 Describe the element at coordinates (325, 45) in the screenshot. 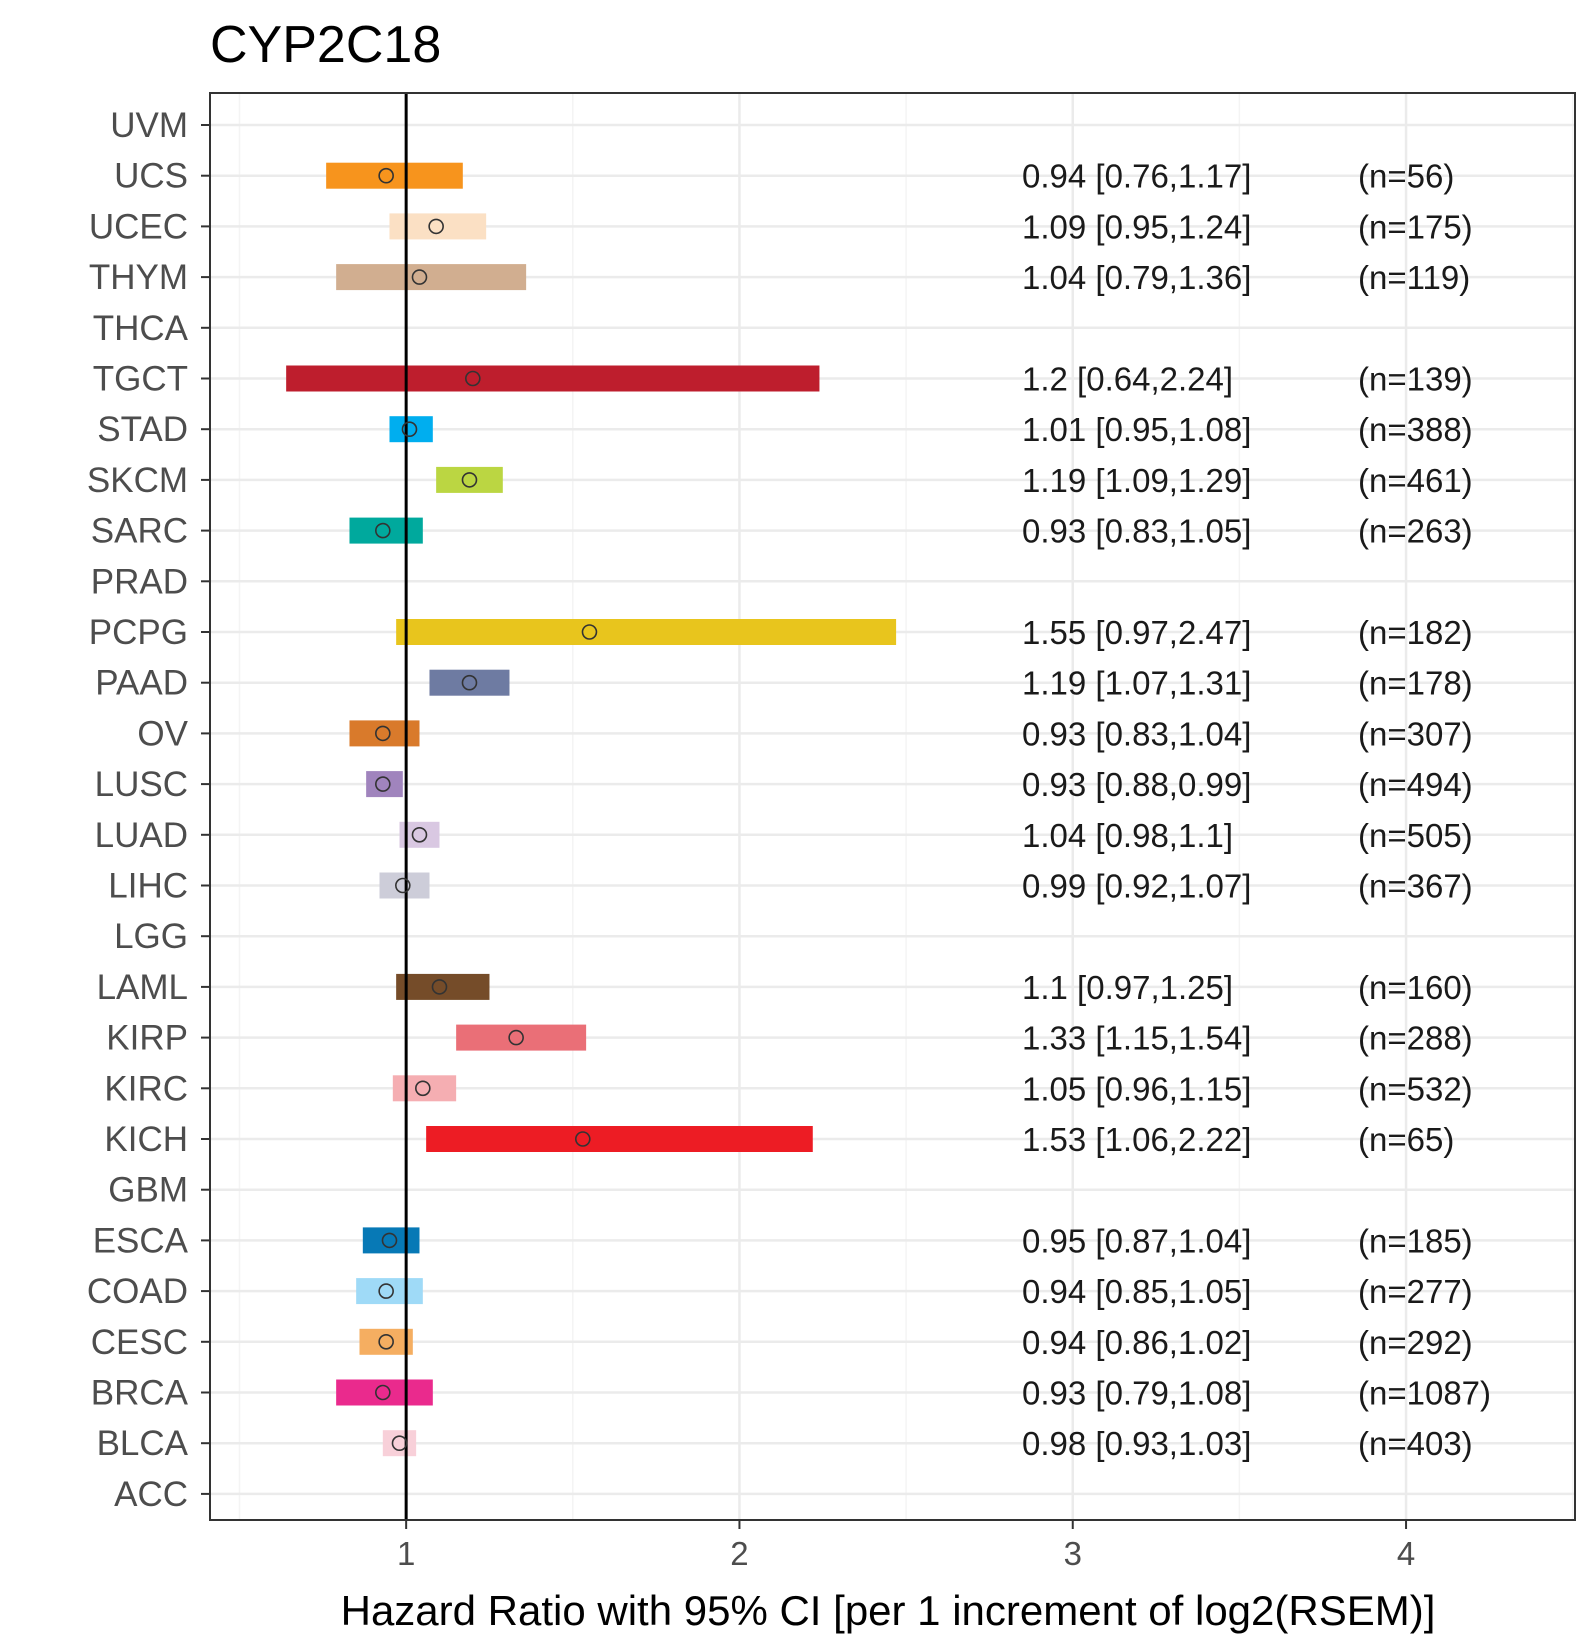

I see `chart-title: CYP2C18` at that location.